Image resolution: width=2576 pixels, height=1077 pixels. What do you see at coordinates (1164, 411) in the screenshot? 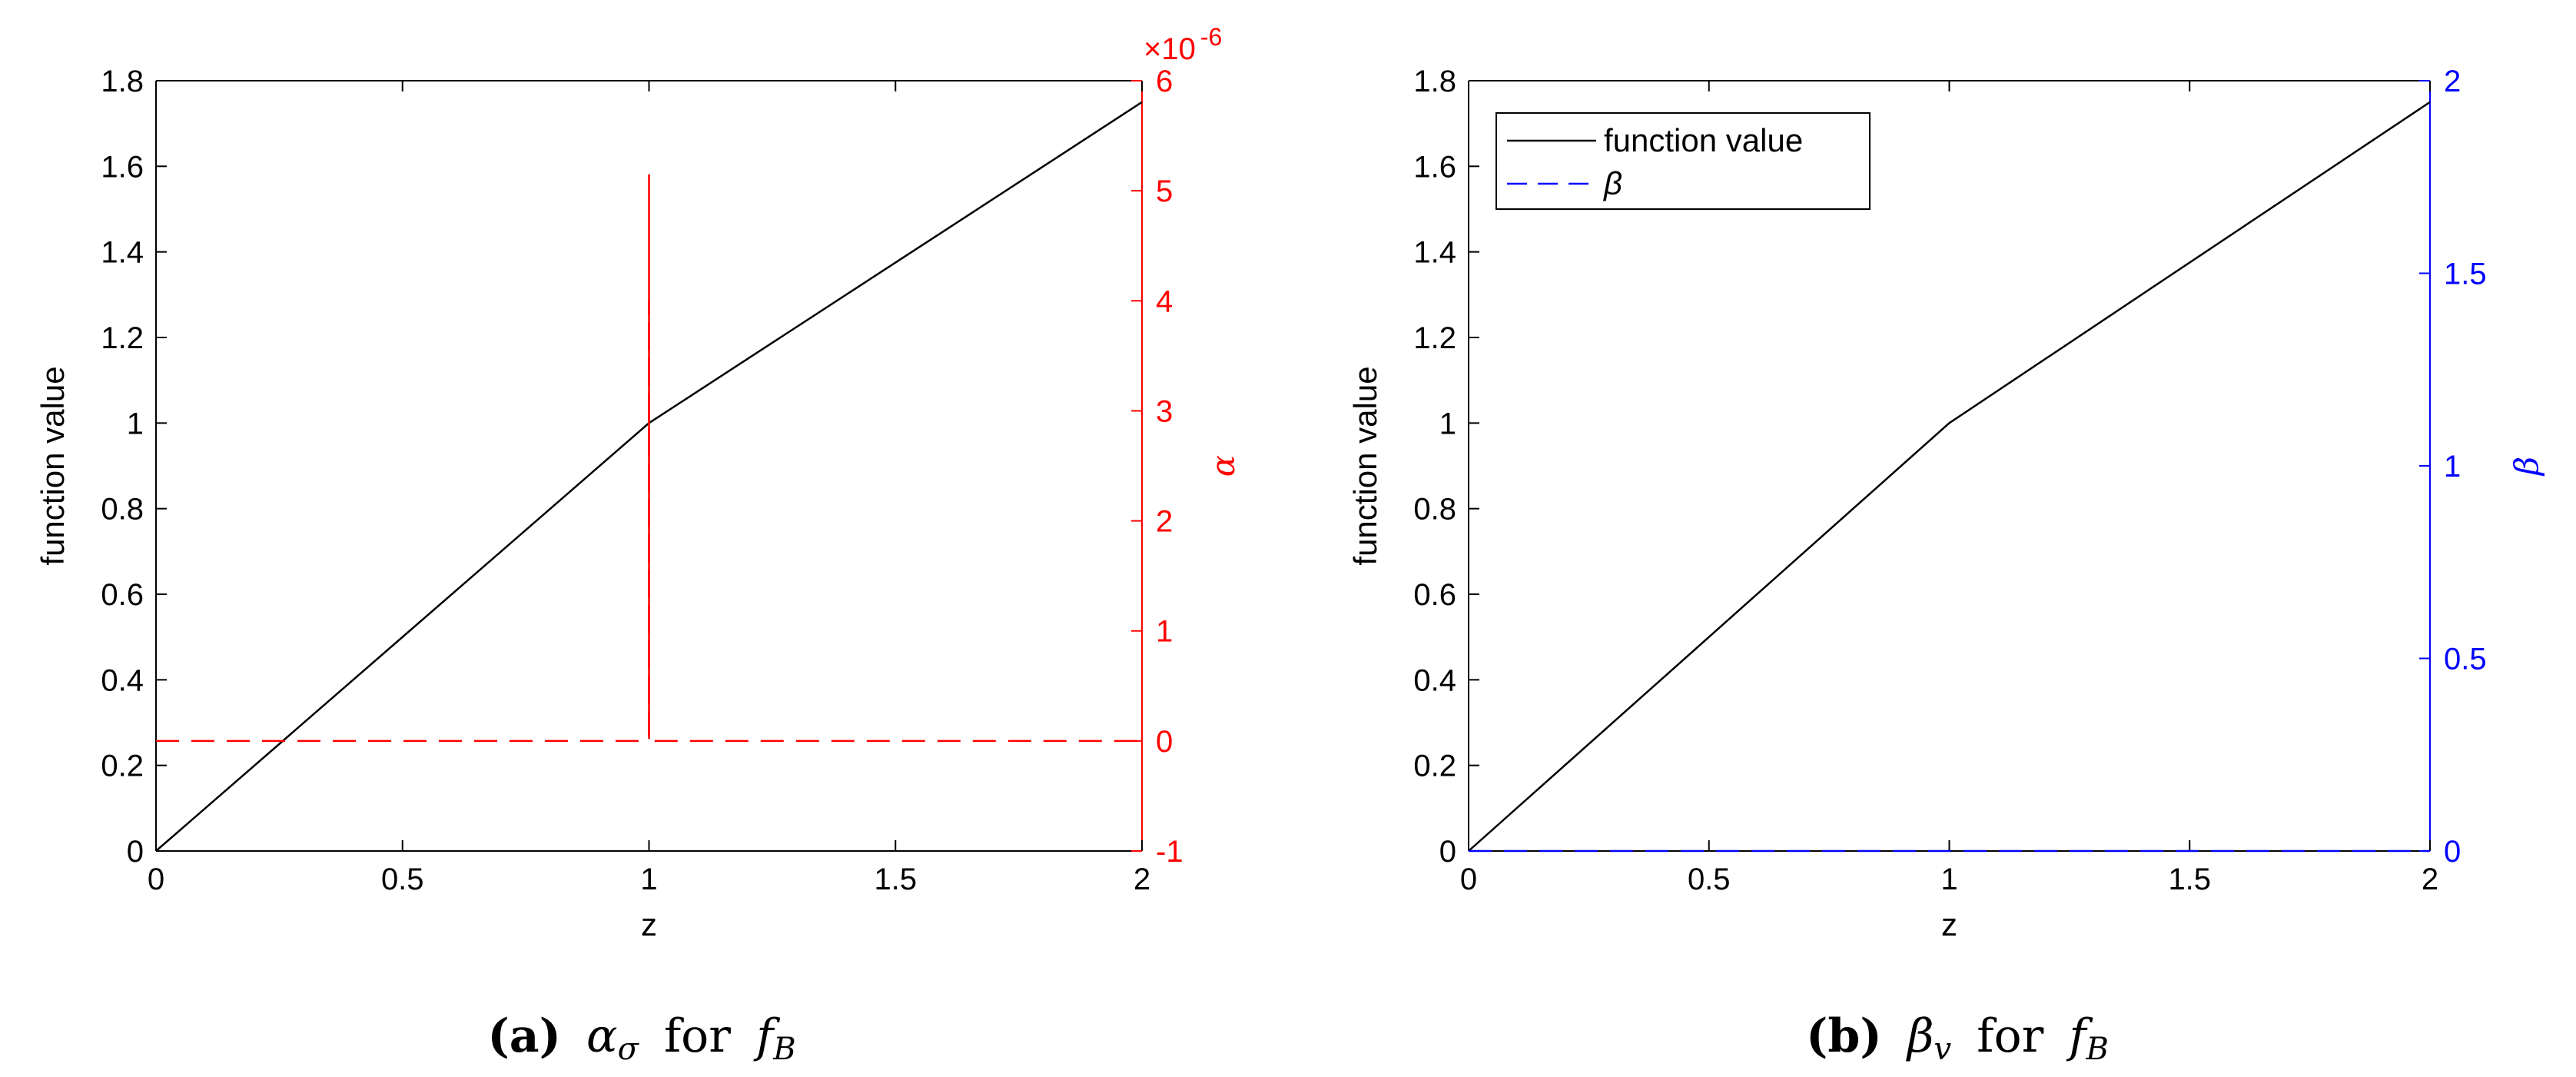
I see `y-right-tick-label: 3` at bounding box center [1164, 411].